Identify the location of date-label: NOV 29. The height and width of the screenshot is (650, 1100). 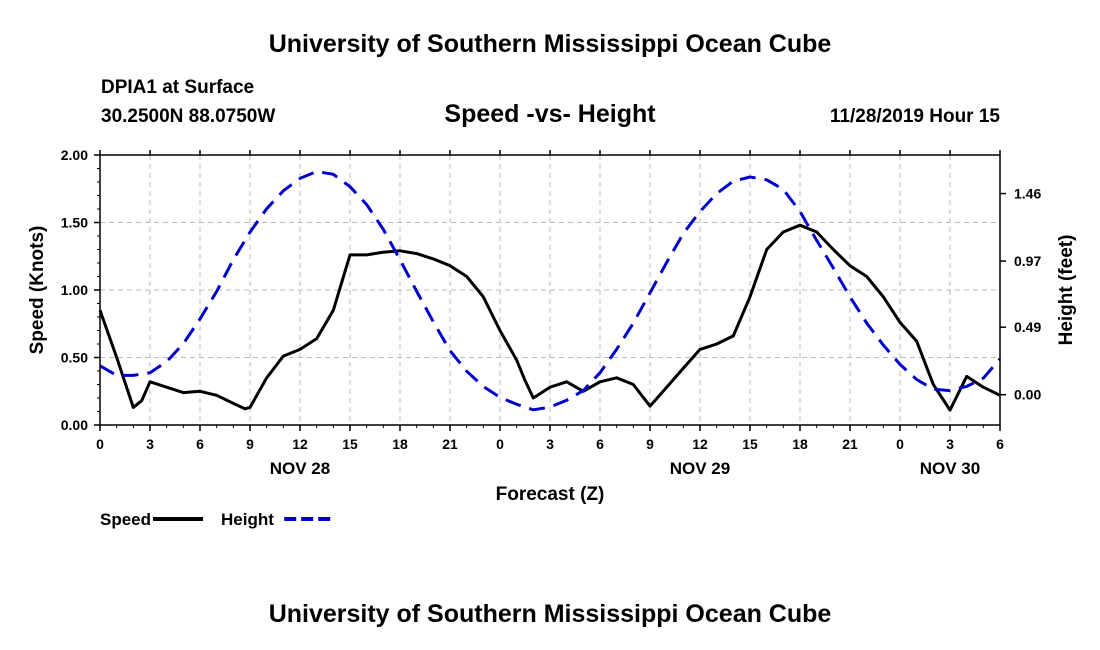
(700, 468).